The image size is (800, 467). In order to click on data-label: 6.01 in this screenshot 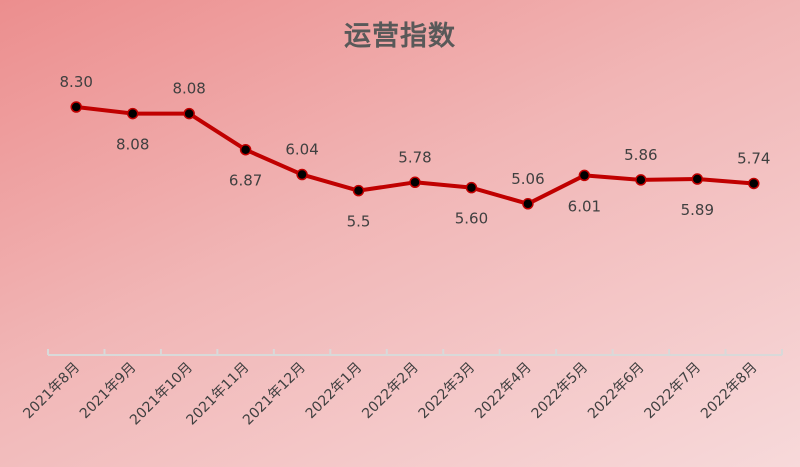, I will do `click(584, 206)`.